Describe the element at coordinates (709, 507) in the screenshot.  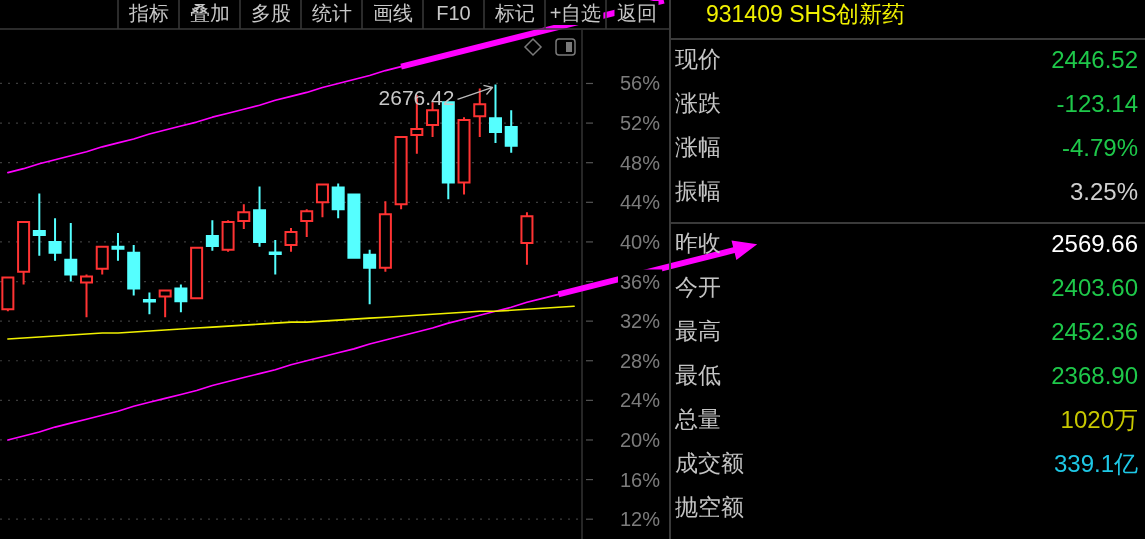
I see `category-label: 抛空额` at that location.